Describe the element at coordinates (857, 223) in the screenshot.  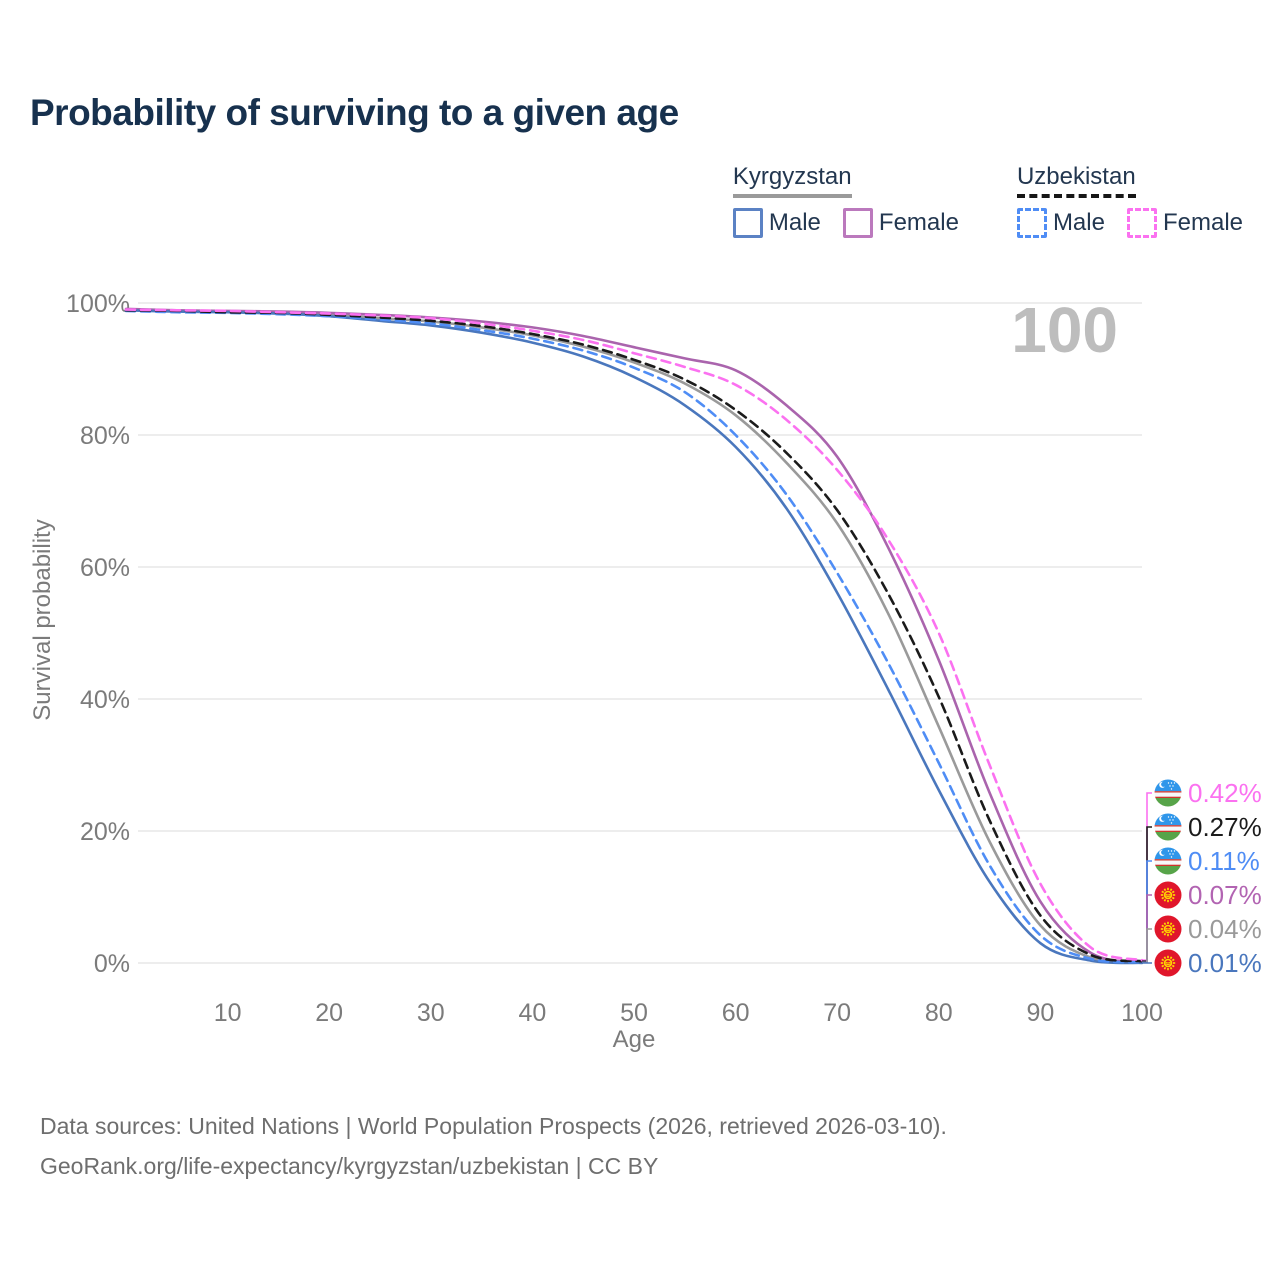
I see `kyrgyzstan-female-swatch-icon` at that location.